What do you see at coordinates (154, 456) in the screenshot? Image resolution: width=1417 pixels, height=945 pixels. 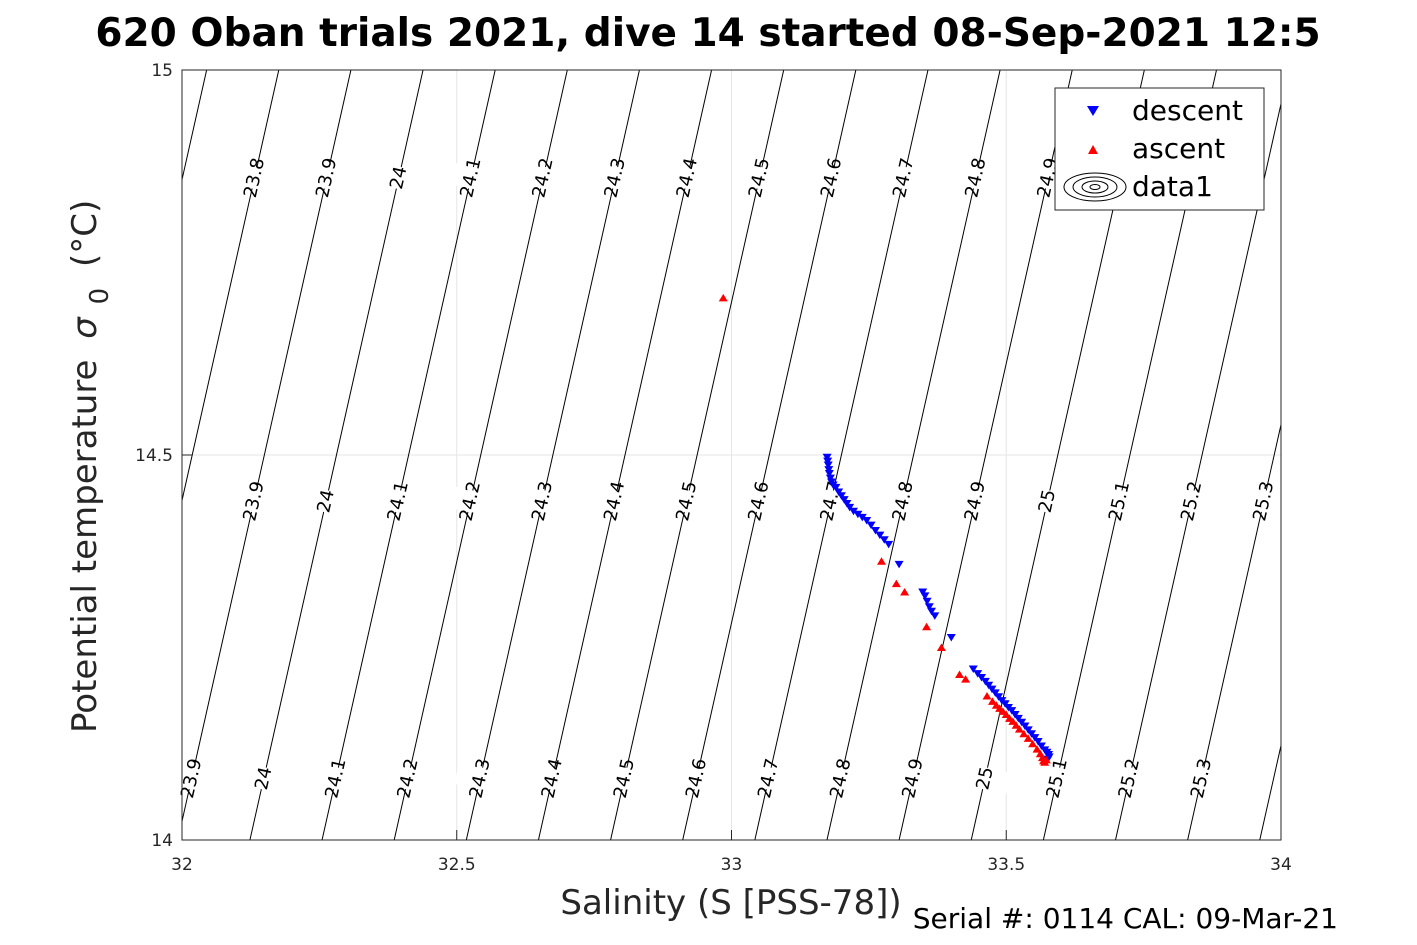 I see `y-tick-label: 14.5` at bounding box center [154, 456].